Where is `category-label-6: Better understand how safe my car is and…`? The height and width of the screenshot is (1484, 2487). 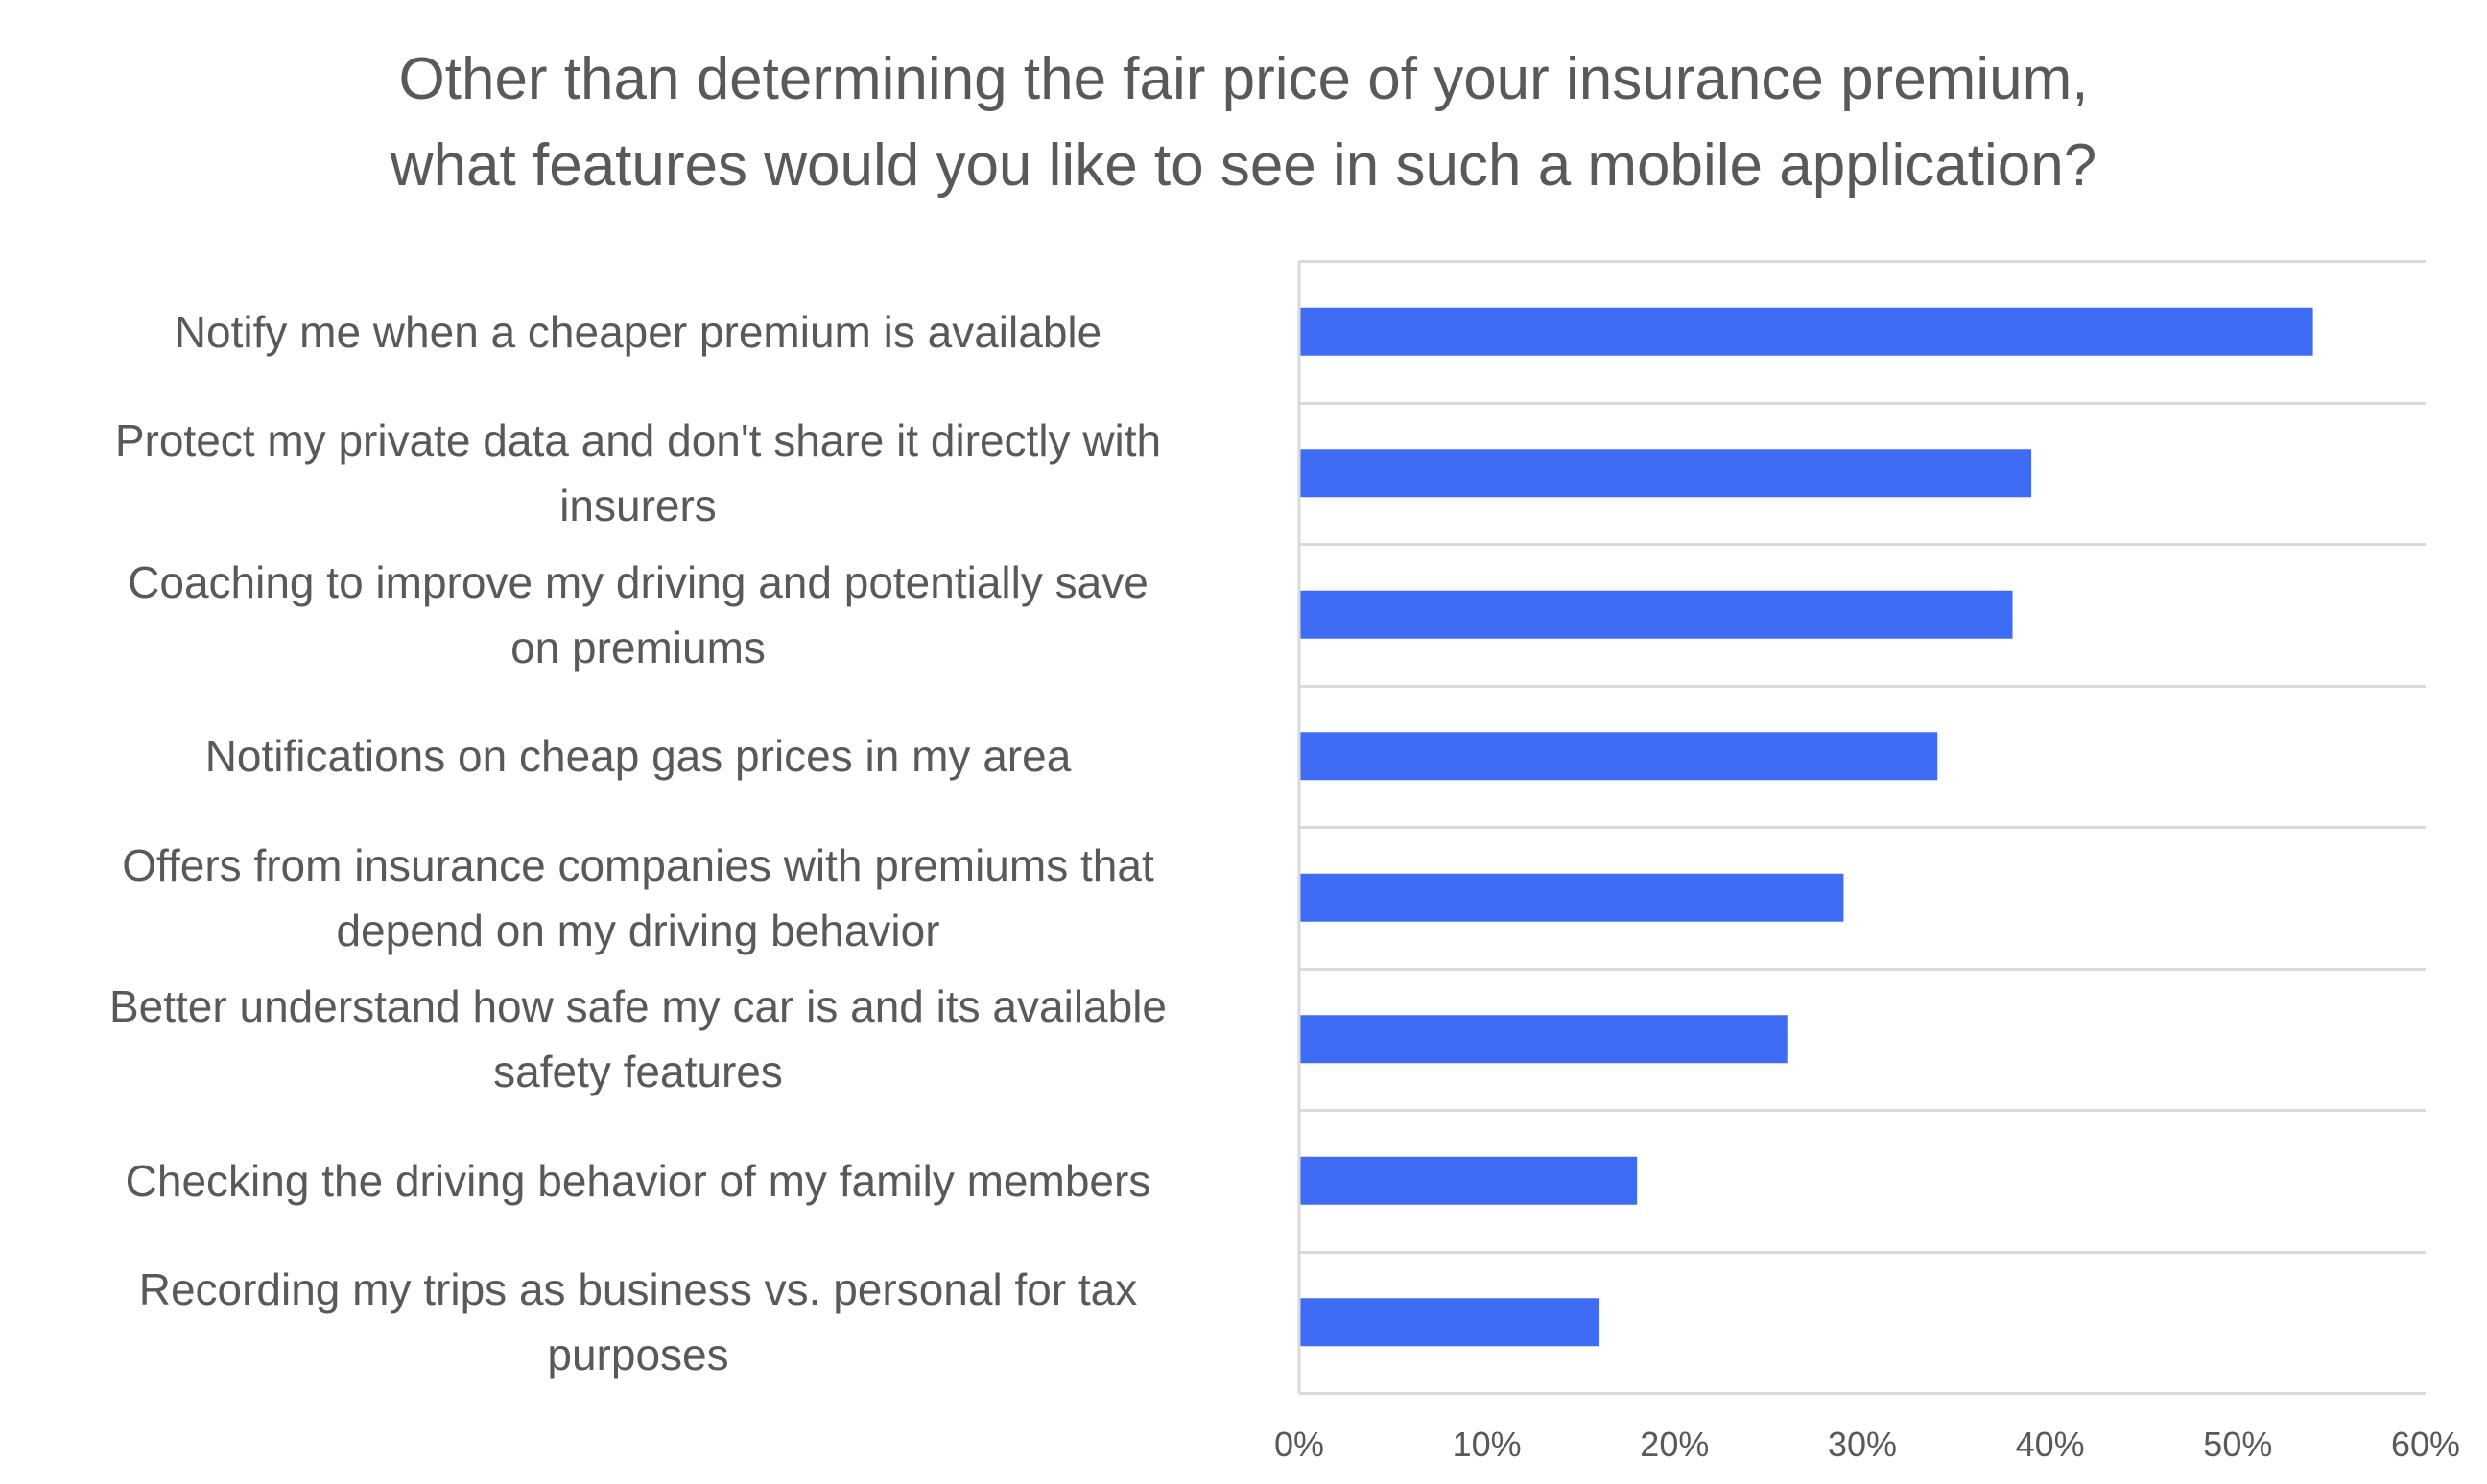 category-label-6: Better understand how safe my car is and… is located at coordinates (638, 1039).